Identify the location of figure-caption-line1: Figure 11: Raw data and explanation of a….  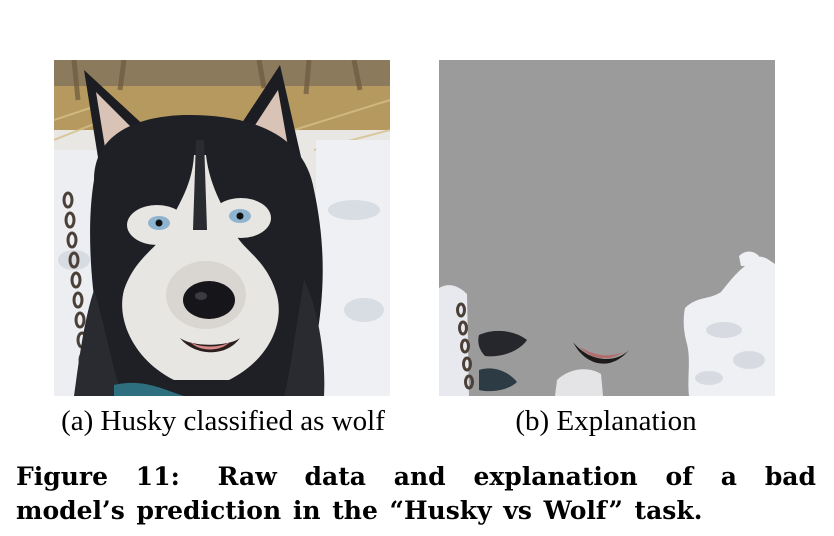
(416, 477).